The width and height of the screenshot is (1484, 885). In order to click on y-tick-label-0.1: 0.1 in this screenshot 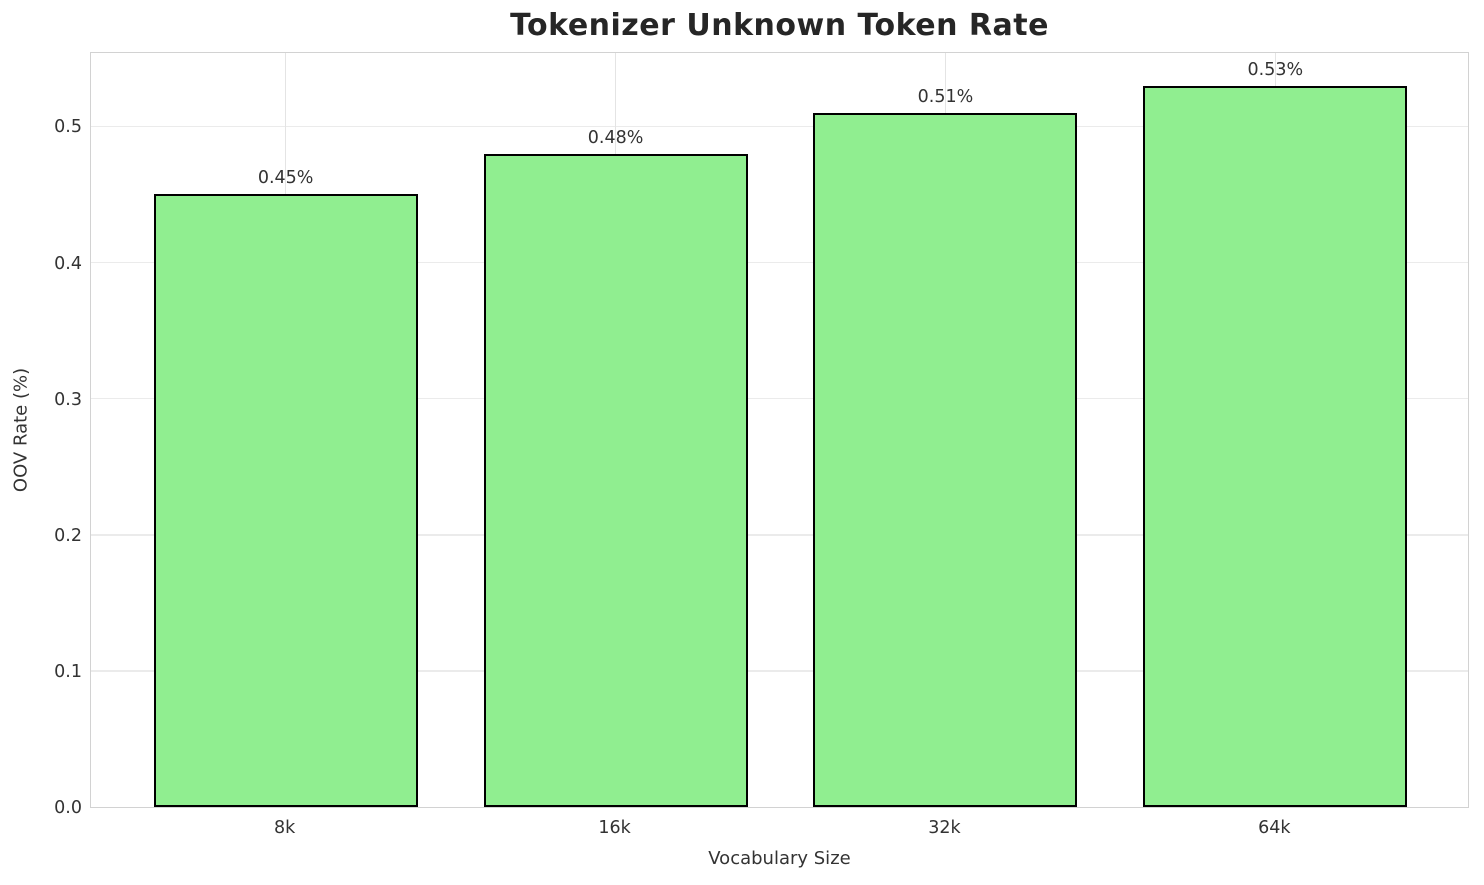, I will do `click(68, 671)`.